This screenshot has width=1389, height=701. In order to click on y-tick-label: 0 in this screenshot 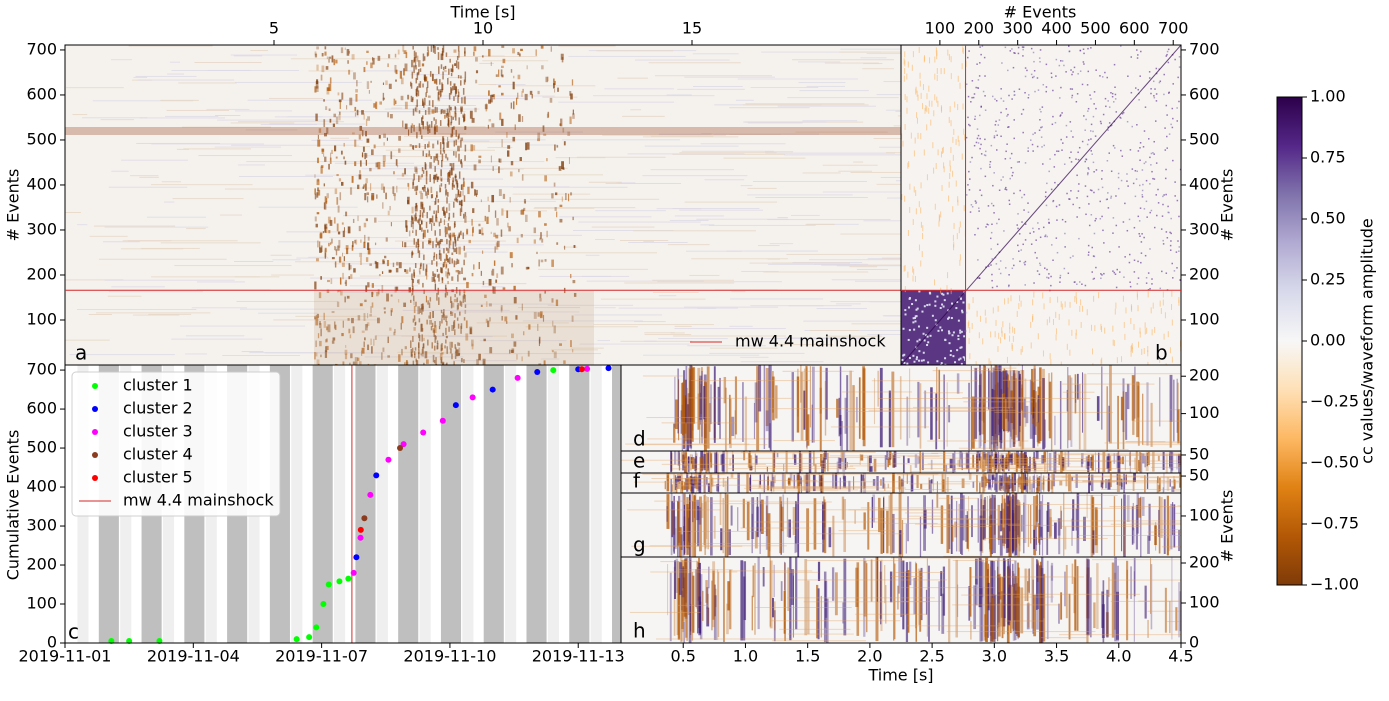, I will do `click(1194, 642)`.